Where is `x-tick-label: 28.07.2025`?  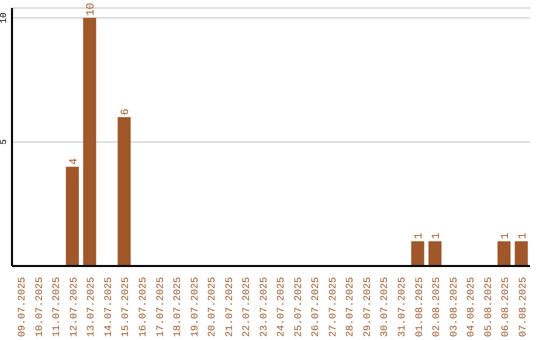
x-tick-label: 28.07.2025 is located at coordinates (351, 307).